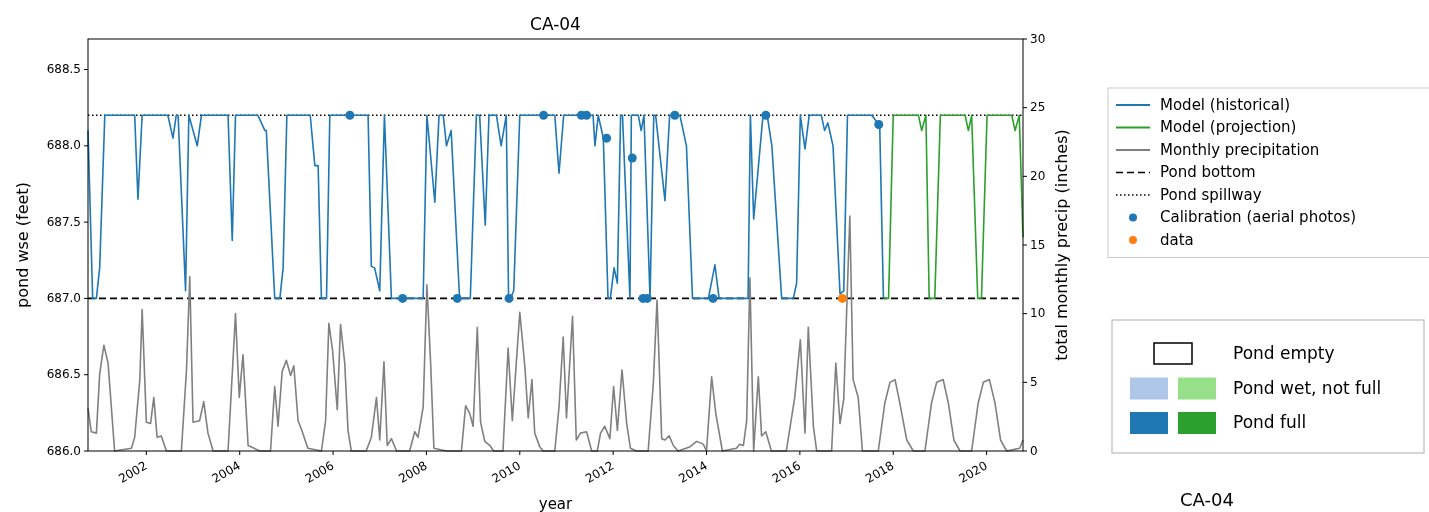 The image size is (1429, 512). Describe the element at coordinates (1038, 244) in the screenshot. I see `y2-tick-label: 15` at that location.